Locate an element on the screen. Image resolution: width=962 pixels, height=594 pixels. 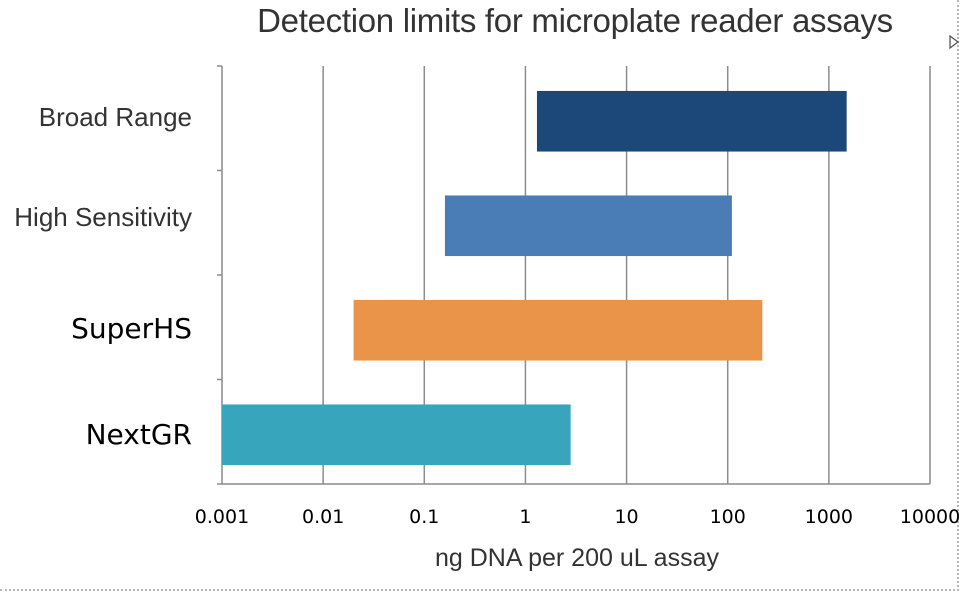
x-tick-label: 0.1 is located at coordinates (424, 517).